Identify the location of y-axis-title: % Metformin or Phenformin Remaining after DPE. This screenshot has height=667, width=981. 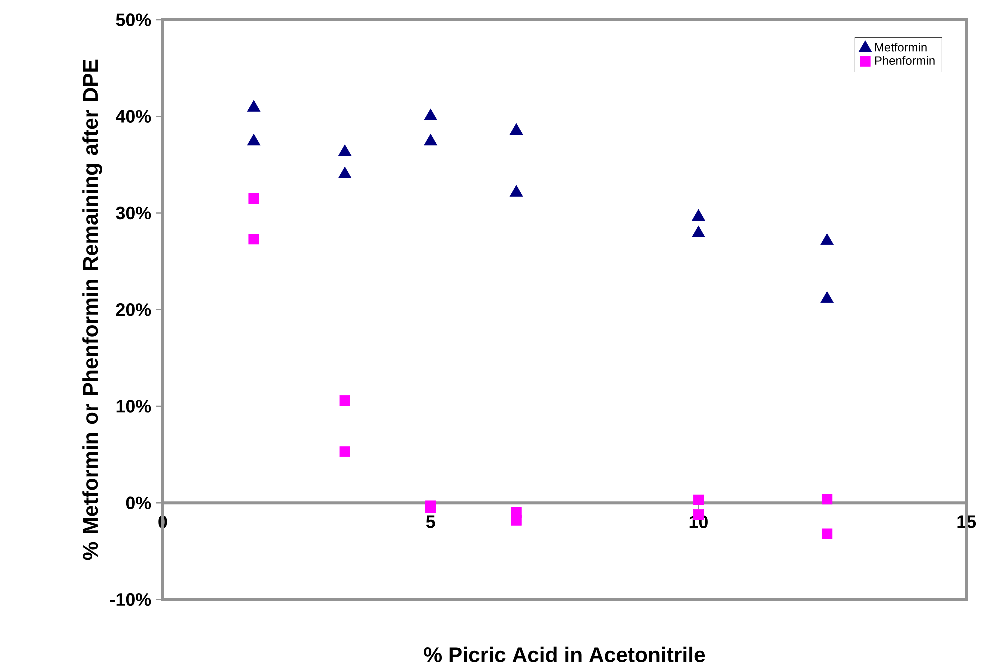
(92, 310).